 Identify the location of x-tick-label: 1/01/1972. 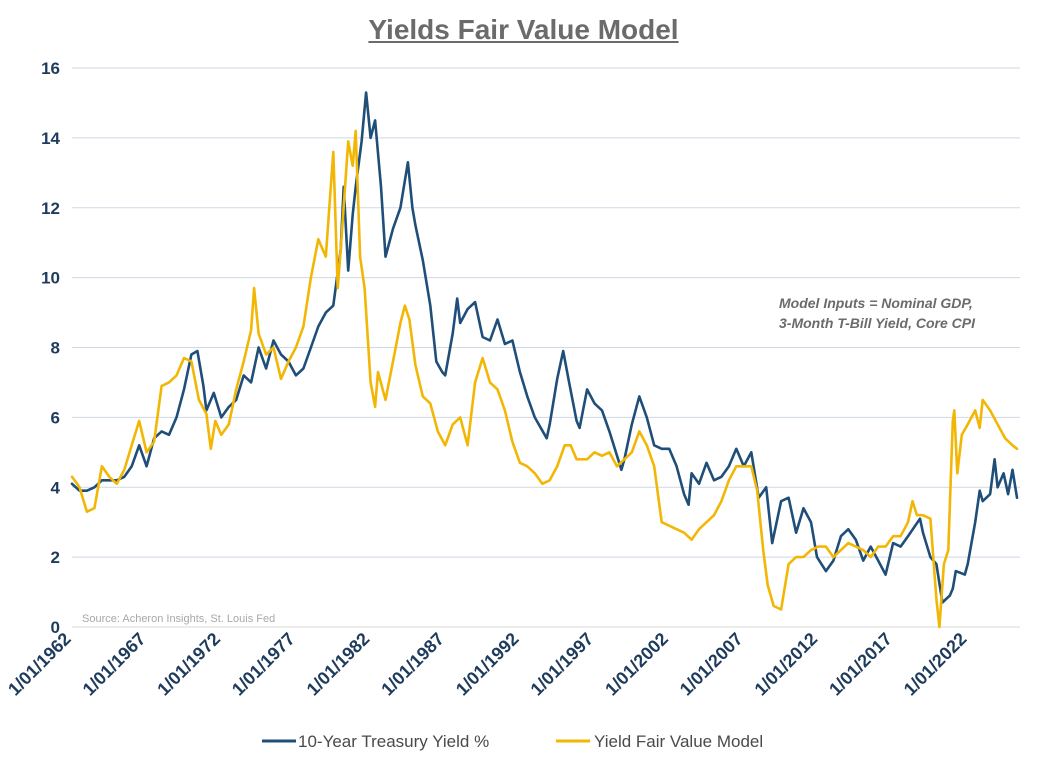
(188, 664).